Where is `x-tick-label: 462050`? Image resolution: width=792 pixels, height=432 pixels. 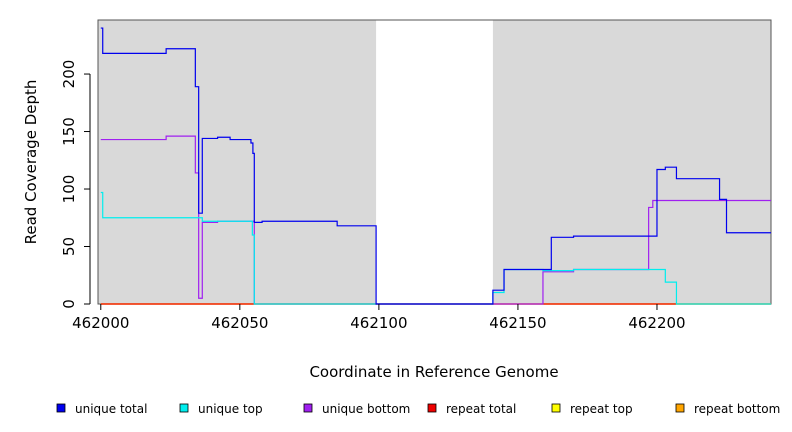 x-tick-label: 462050 is located at coordinates (239, 323).